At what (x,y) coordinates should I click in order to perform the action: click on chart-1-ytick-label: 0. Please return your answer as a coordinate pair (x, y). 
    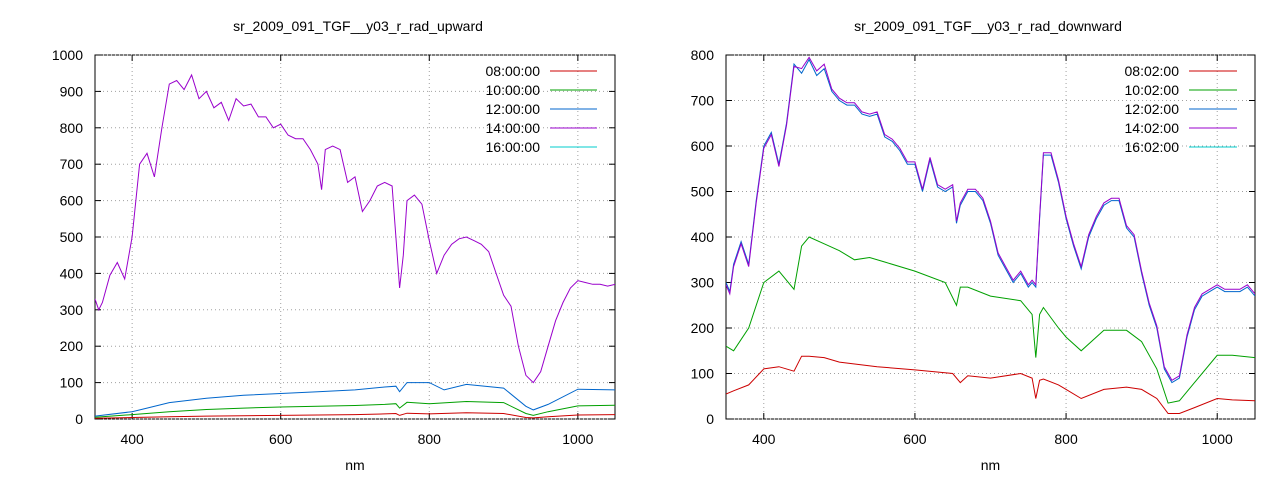
    Looking at the image, I should click on (79, 419).